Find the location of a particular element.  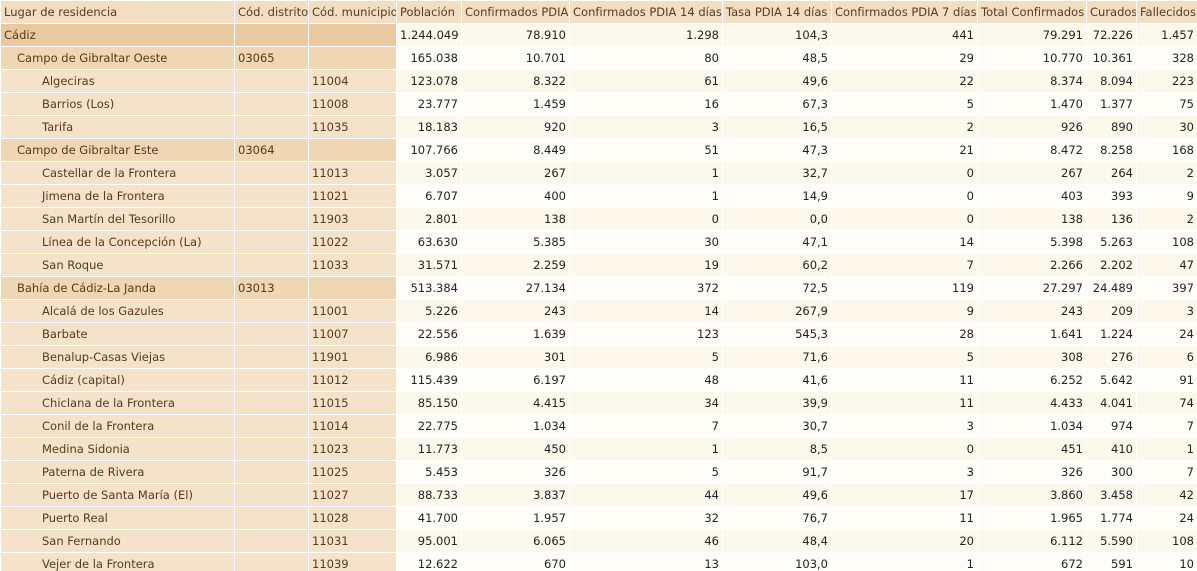

value-cell: 8.322 is located at coordinates (515, 81).